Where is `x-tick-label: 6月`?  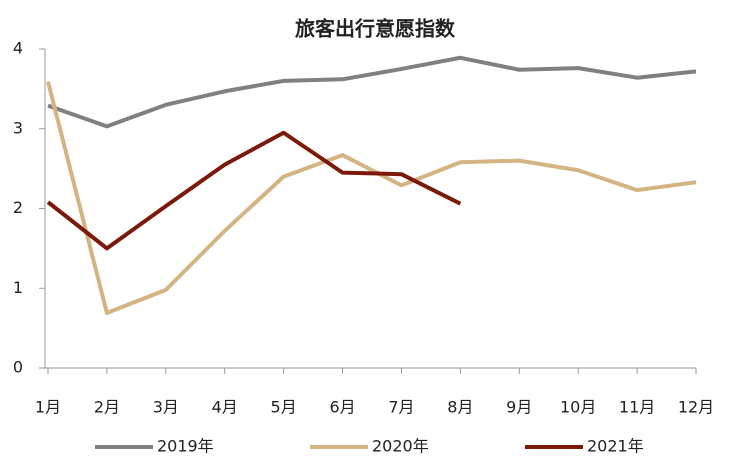
x-tick-label: 6月 is located at coordinates (342, 407).